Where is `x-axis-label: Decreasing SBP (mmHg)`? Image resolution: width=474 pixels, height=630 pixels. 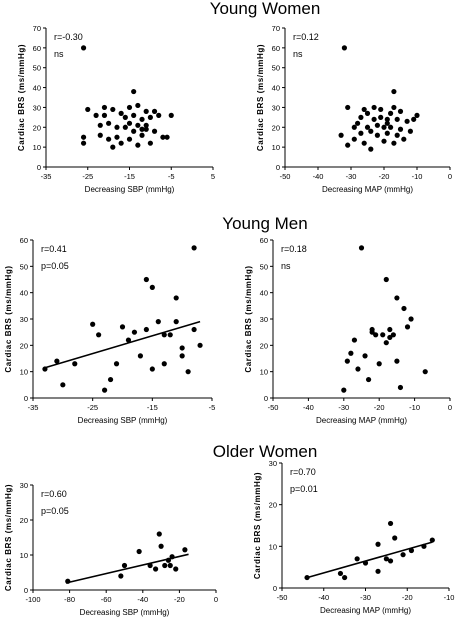 x-axis-label: Decreasing SBP (mmHg) is located at coordinates (130, 189).